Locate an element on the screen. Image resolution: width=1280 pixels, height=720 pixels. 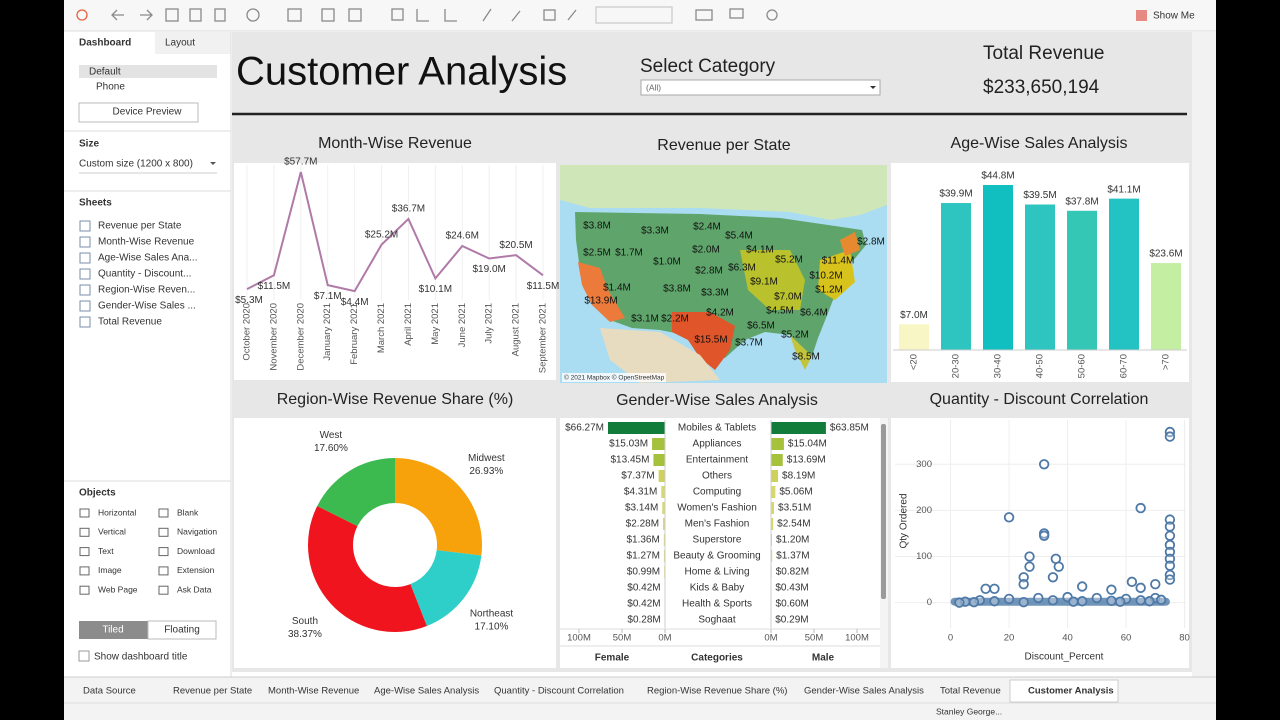
x-tick-label: 20-30 is located at coordinates (956, 366).